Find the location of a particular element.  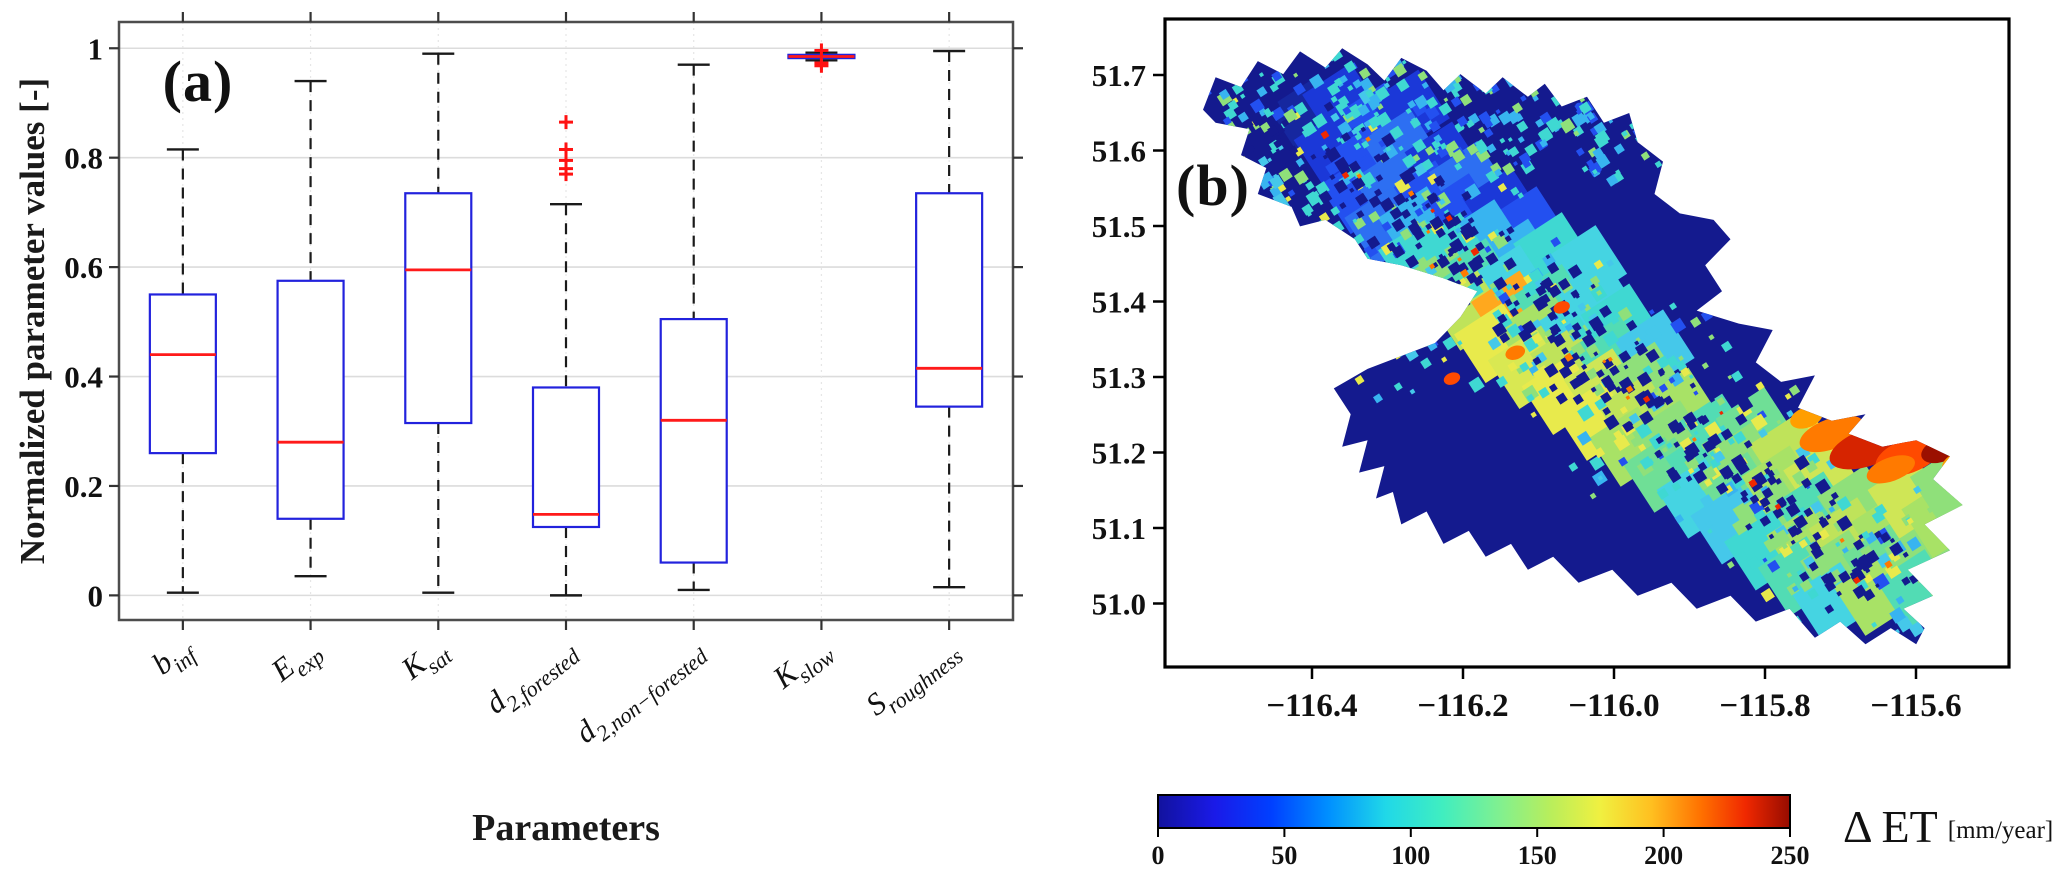

y-tick-label: 0.8 is located at coordinates (83, 158).